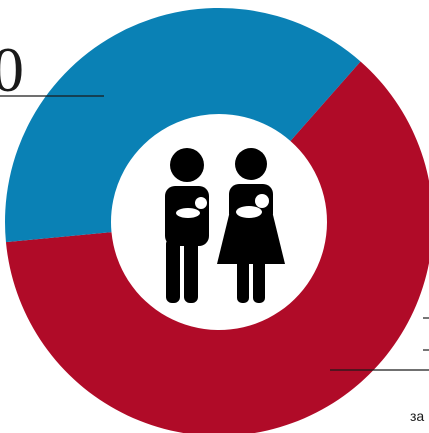  Describe the element at coordinates (12, 69) in the screenshot. I see `left-value-label: 0` at that location.